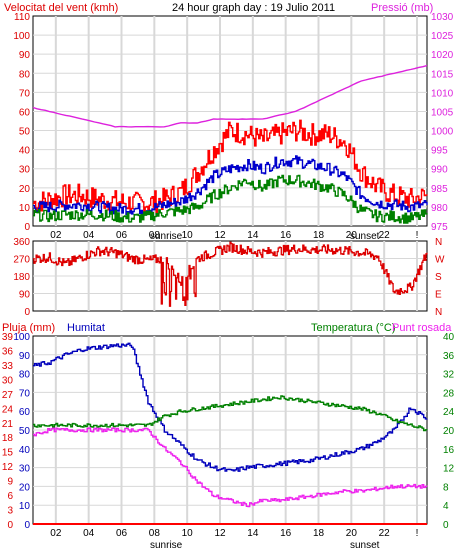 This screenshot has height=559, width=470. What do you see at coordinates (25, 412) in the screenshot?
I see `humidity-y-tick-60: 60` at bounding box center [25, 412].